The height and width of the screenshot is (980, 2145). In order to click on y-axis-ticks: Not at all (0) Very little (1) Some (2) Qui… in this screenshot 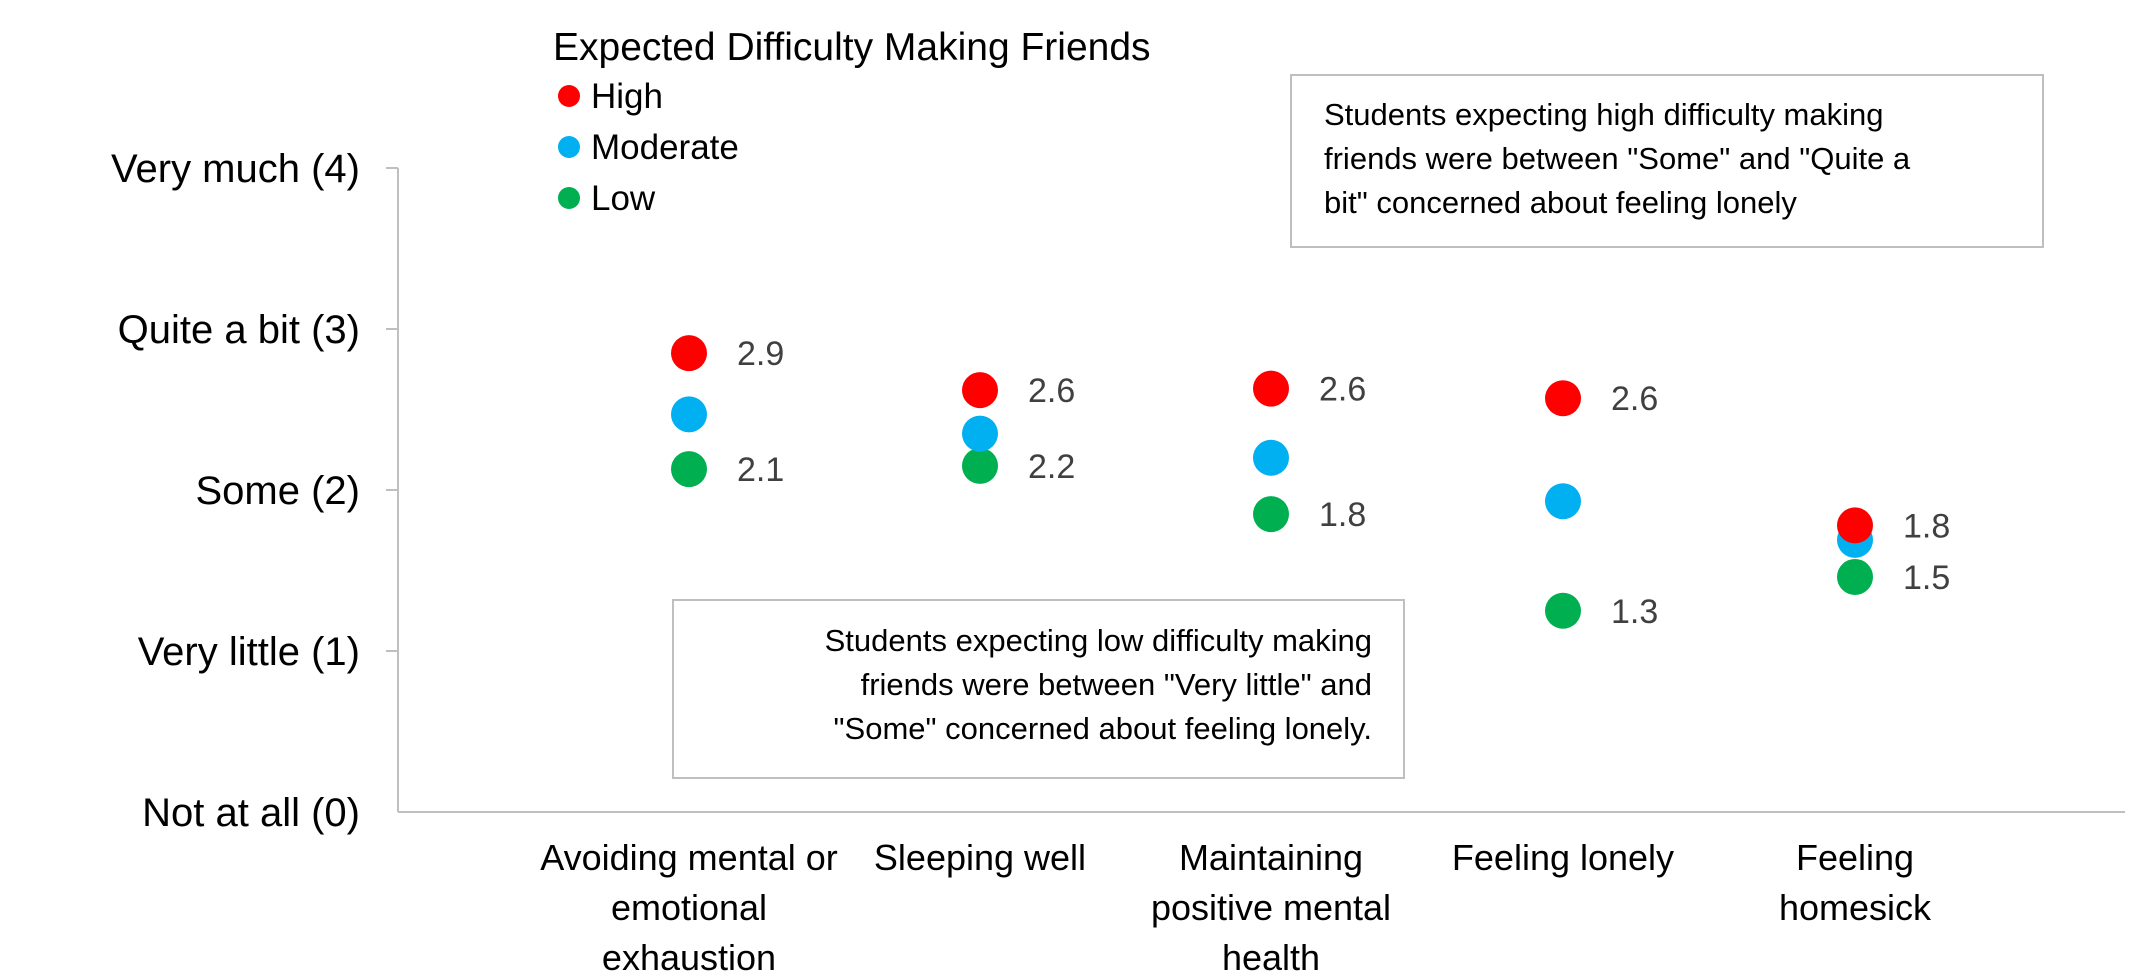, I will do `click(254, 491)`.